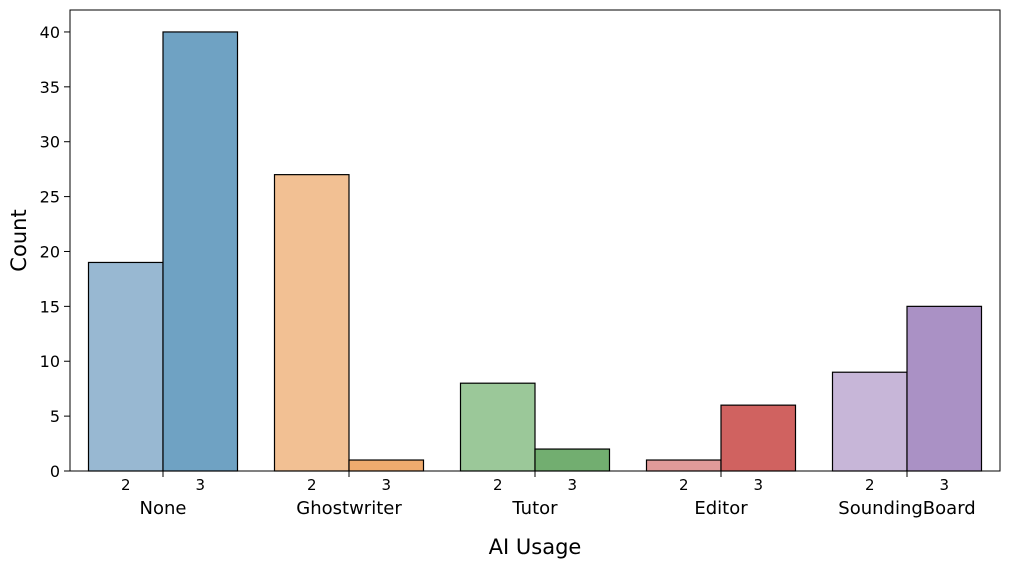  What do you see at coordinates (721, 508) in the screenshot?
I see `category-label: Editor` at bounding box center [721, 508].